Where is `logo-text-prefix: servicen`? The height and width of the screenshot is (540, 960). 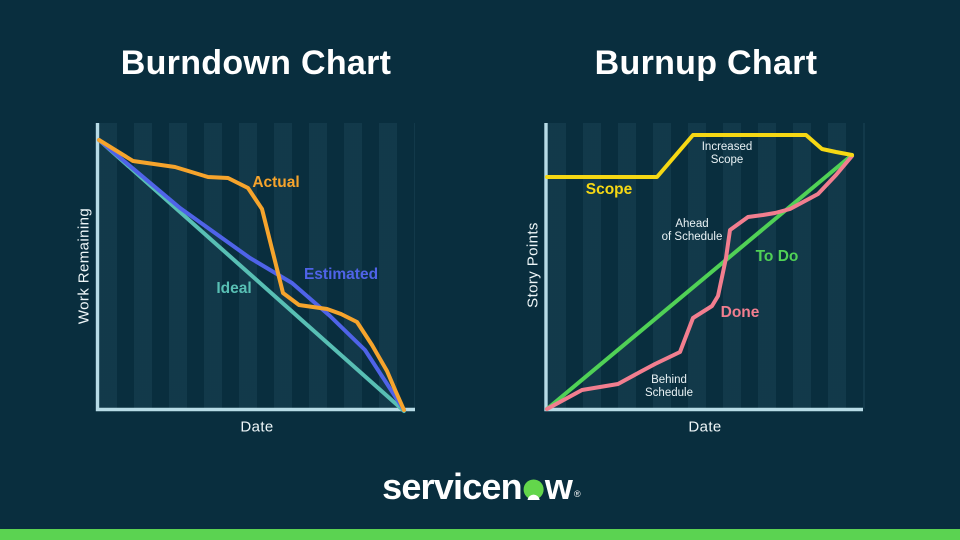
logo-text-prefix: servicen is located at coordinates (452, 486).